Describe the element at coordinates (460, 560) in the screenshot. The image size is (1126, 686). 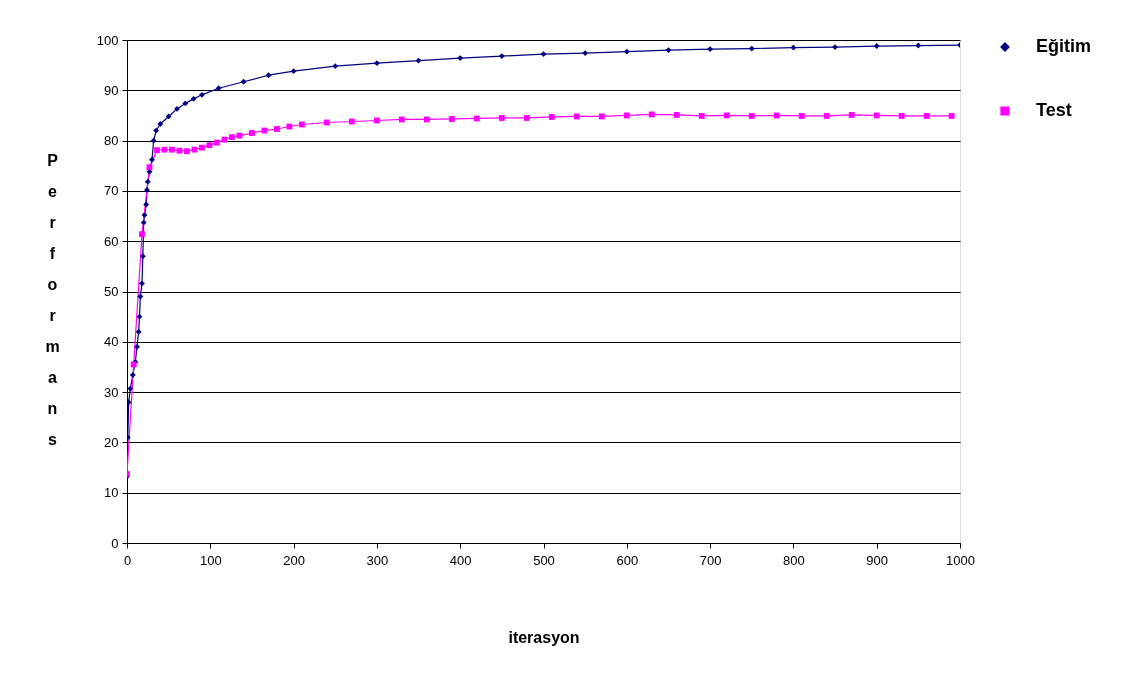
I see `x-tick-label: 400` at that location.